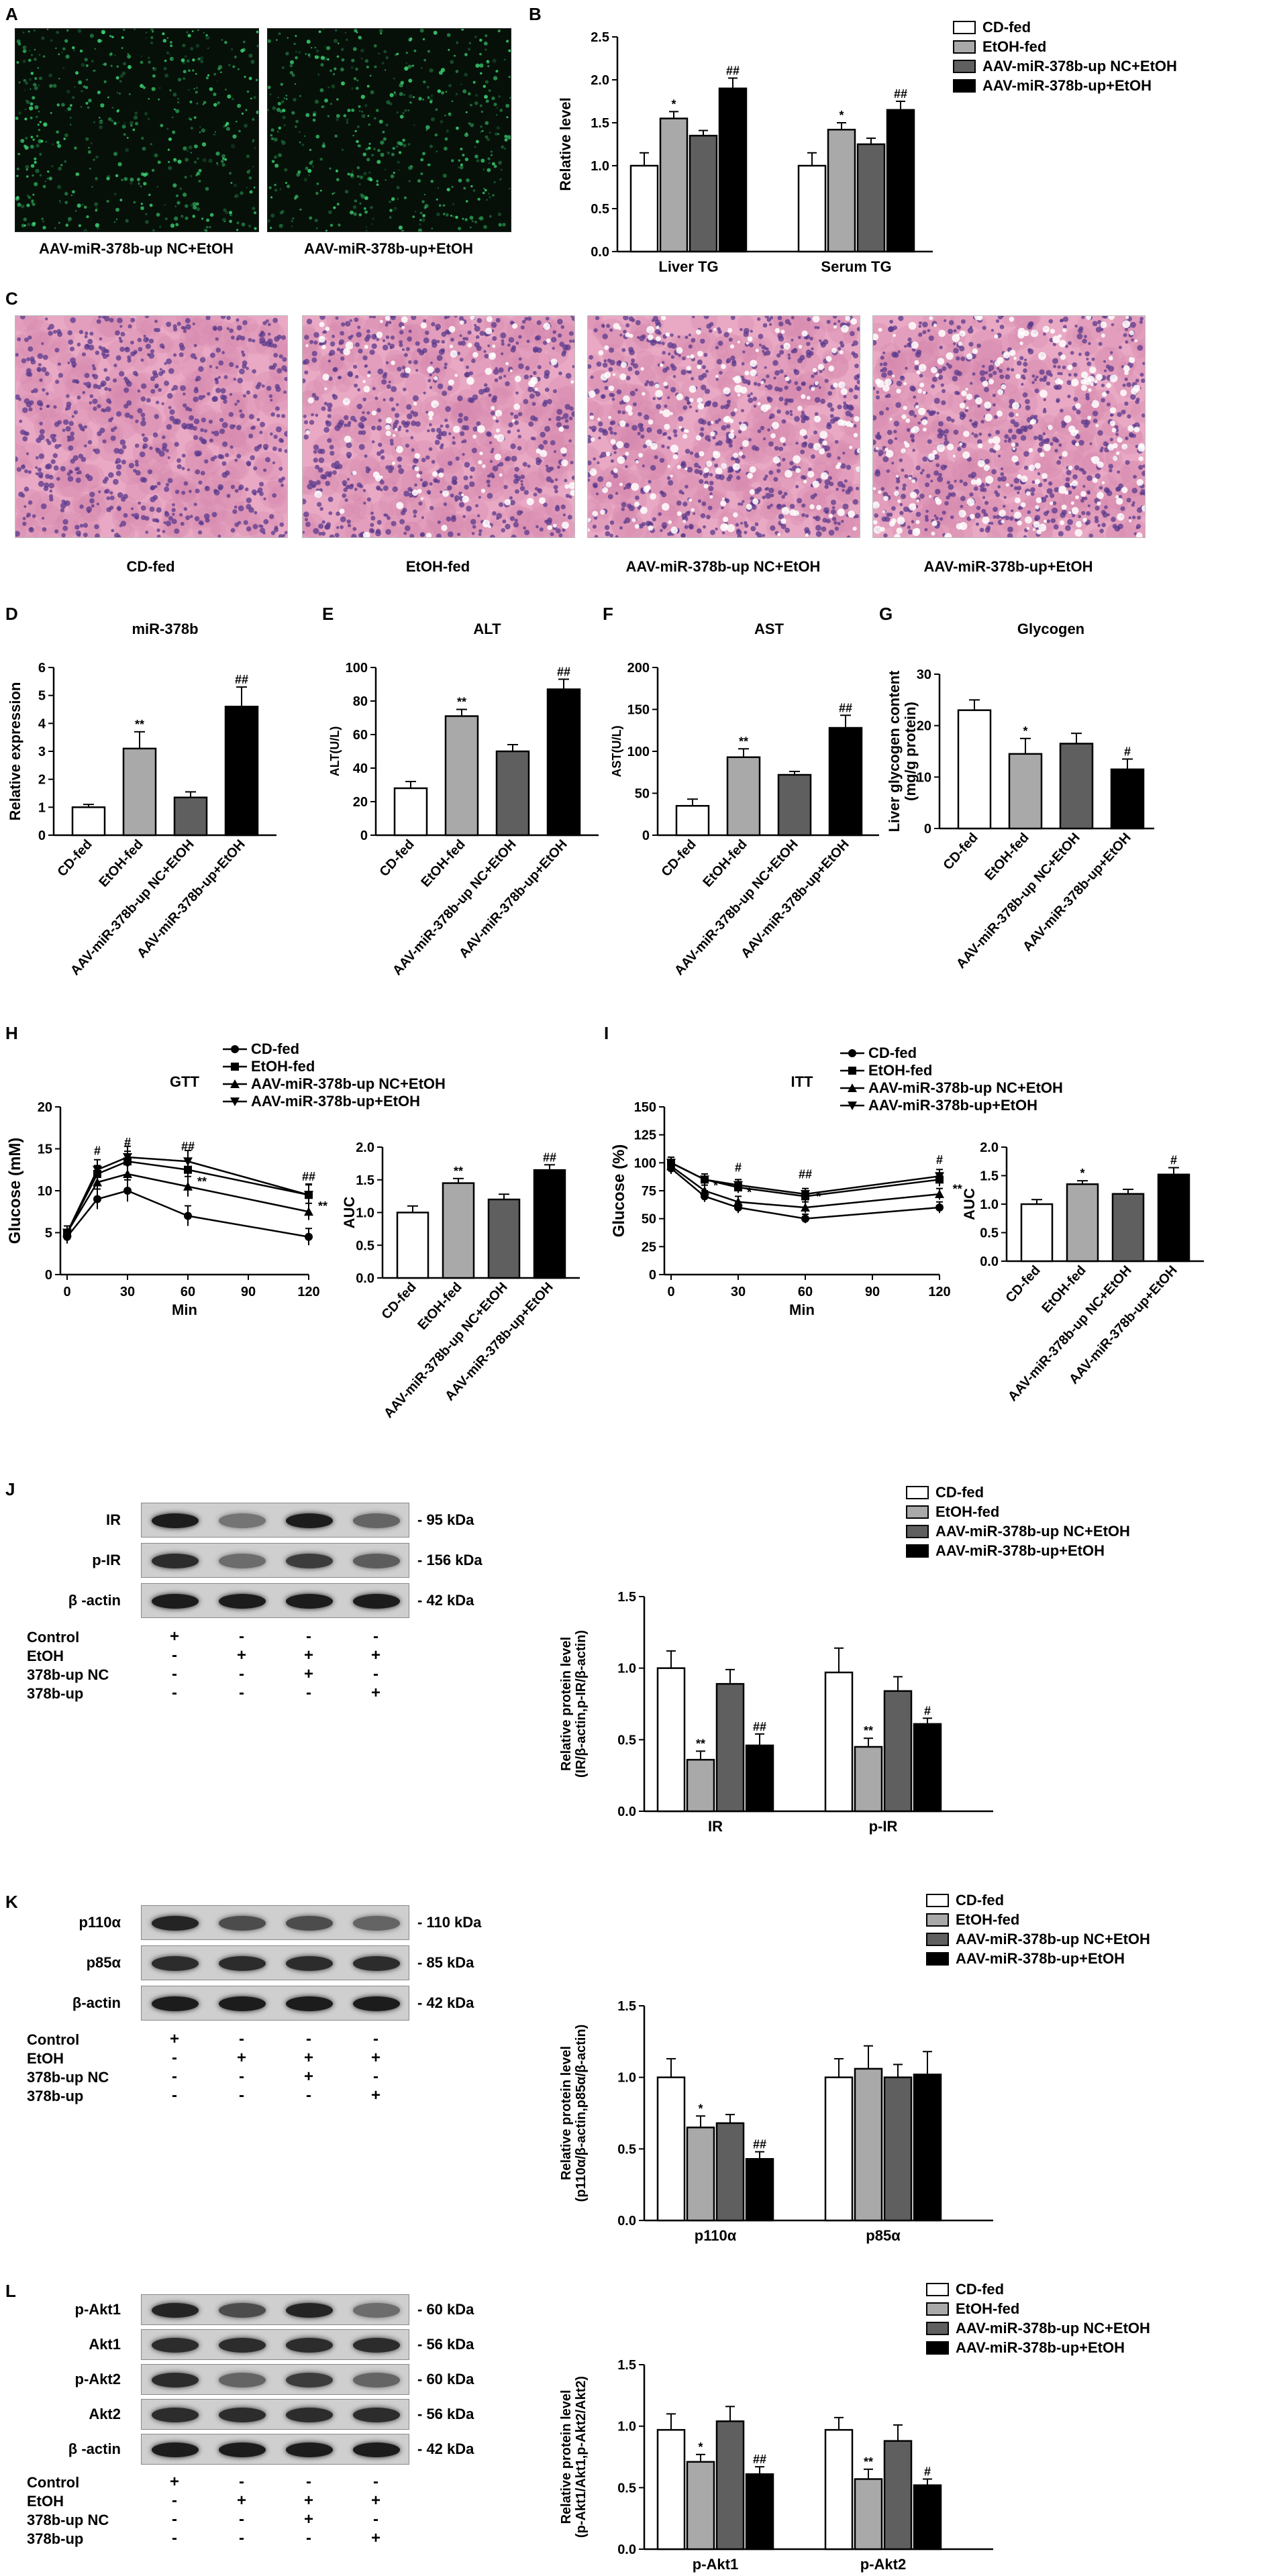  What do you see at coordinates (841, 115) in the screenshot?
I see `significance-mark: *` at bounding box center [841, 115].